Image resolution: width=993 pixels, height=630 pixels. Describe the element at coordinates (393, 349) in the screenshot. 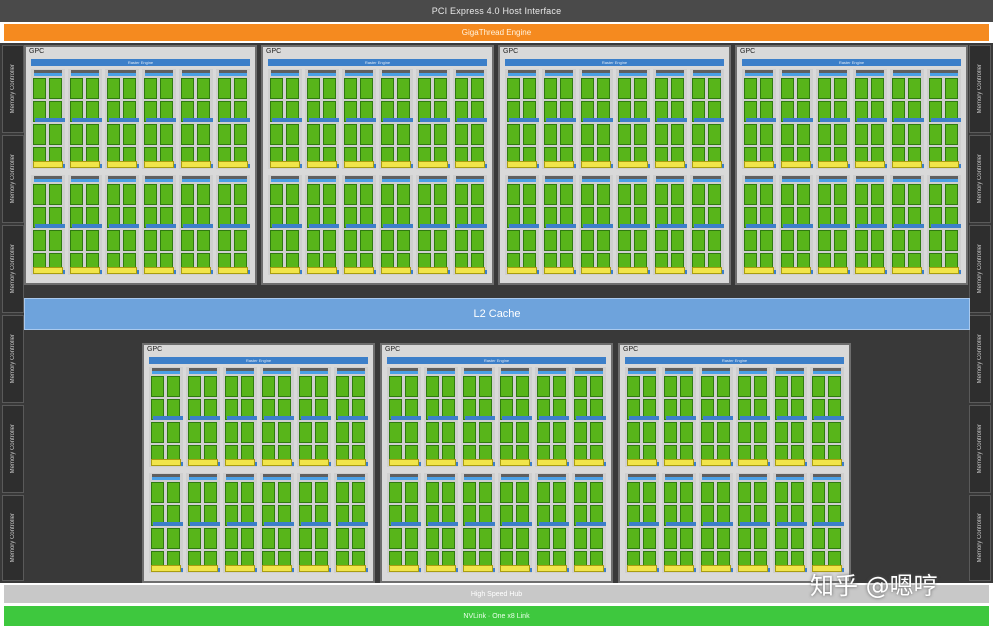

I see `gpc-label: GPC` at that location.